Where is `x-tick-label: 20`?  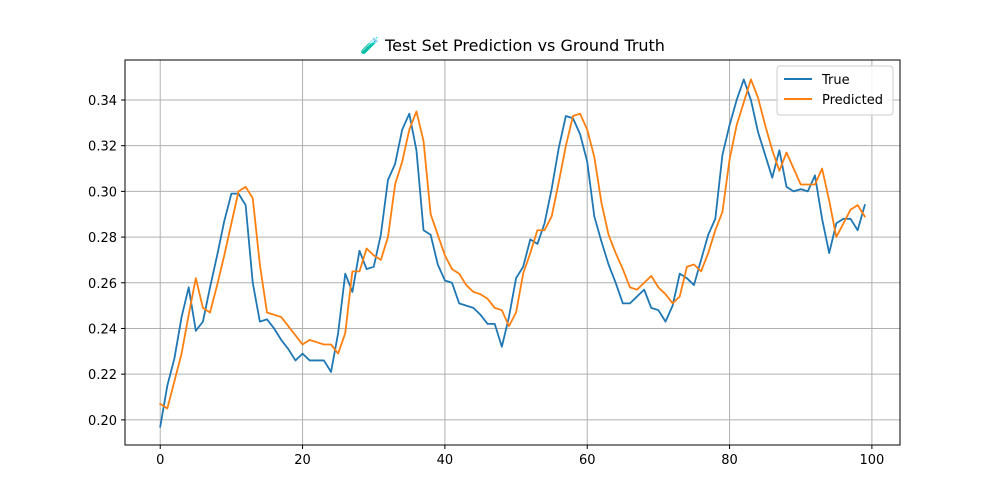
x-tick-label: 20 is located at coordinates (302, 460).